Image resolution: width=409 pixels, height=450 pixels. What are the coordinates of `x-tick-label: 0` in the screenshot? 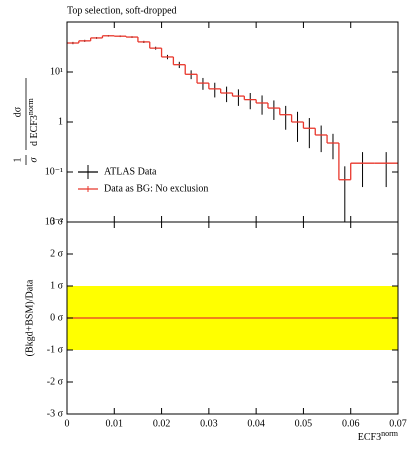 It's located at (67, 423).